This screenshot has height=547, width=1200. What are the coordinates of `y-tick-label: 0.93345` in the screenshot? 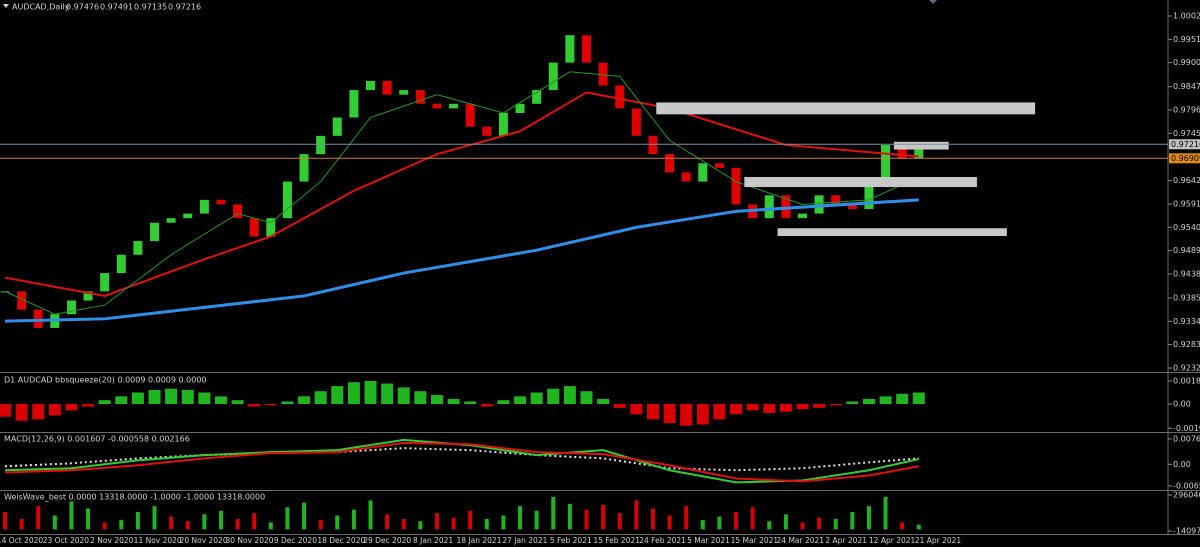 It's located at (1186, 321).